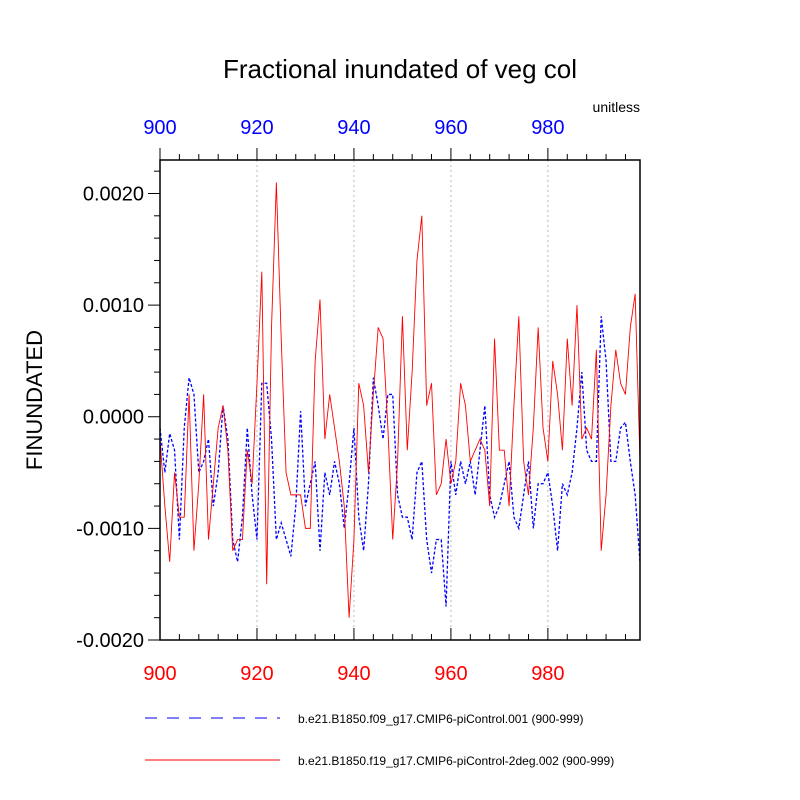 The image size is (800, 800). What do you see at coordinates (547, 674) in the screenshot?
I see `x-tick-label-bottom-980: 980` at bounding box center [547, 674].